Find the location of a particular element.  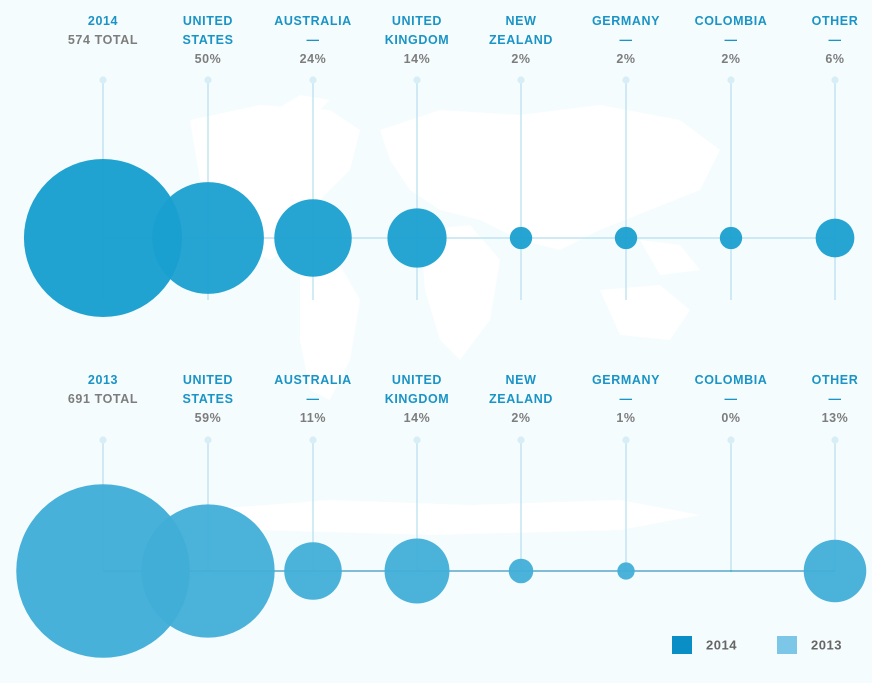

bubble-total-2014 is located at coordinates (103, 238).